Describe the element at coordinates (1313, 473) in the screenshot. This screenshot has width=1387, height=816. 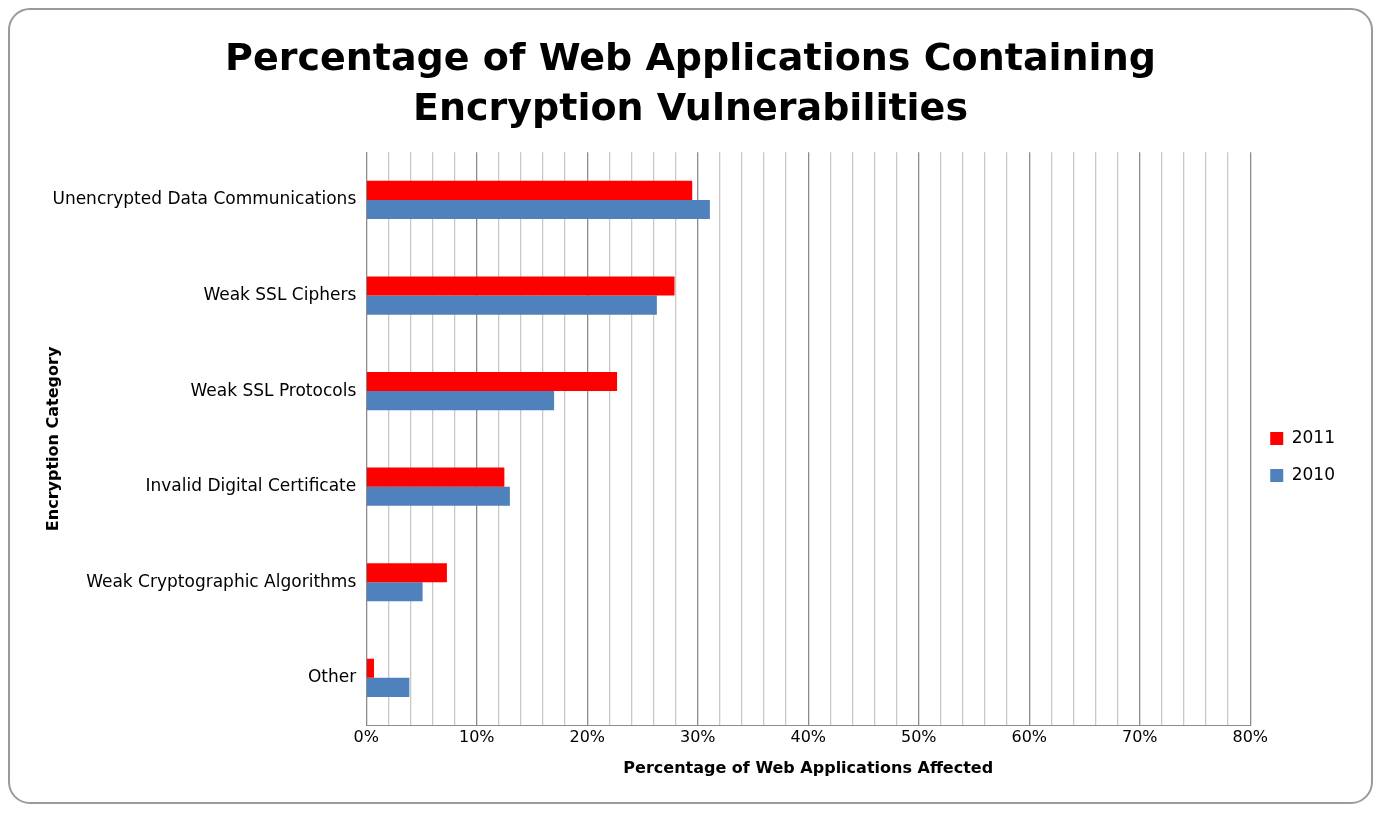
I see `legend-label: 2010` at that location.